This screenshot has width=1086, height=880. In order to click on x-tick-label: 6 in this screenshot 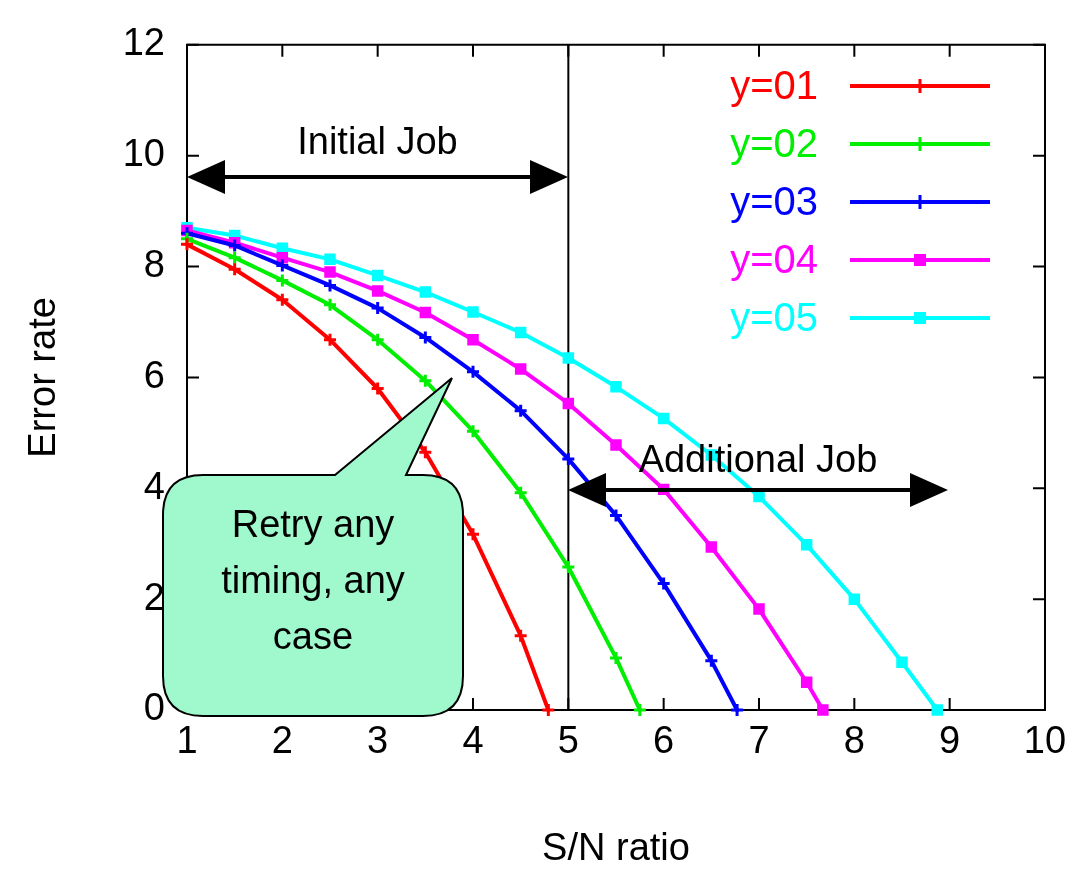, I will do `click(664, 740)`.